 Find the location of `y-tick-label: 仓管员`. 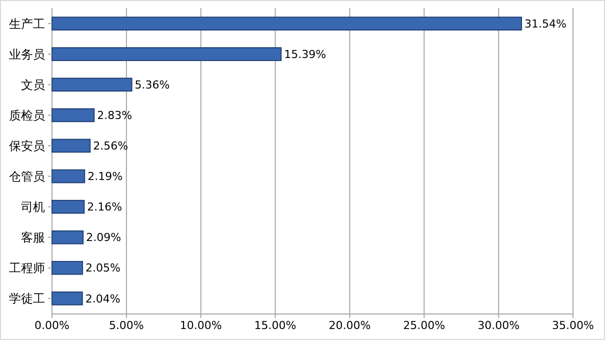

y-tick-label: 仓管员 is located at coordinates (27, 176).